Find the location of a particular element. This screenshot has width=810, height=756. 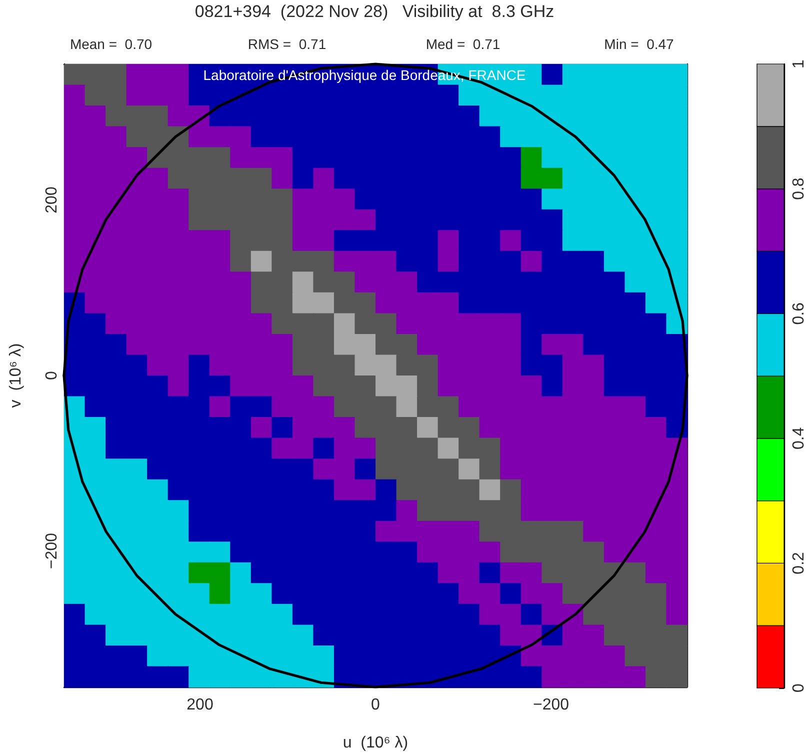

color-bar-label: 0.4 is located at coordinates (799, 438).